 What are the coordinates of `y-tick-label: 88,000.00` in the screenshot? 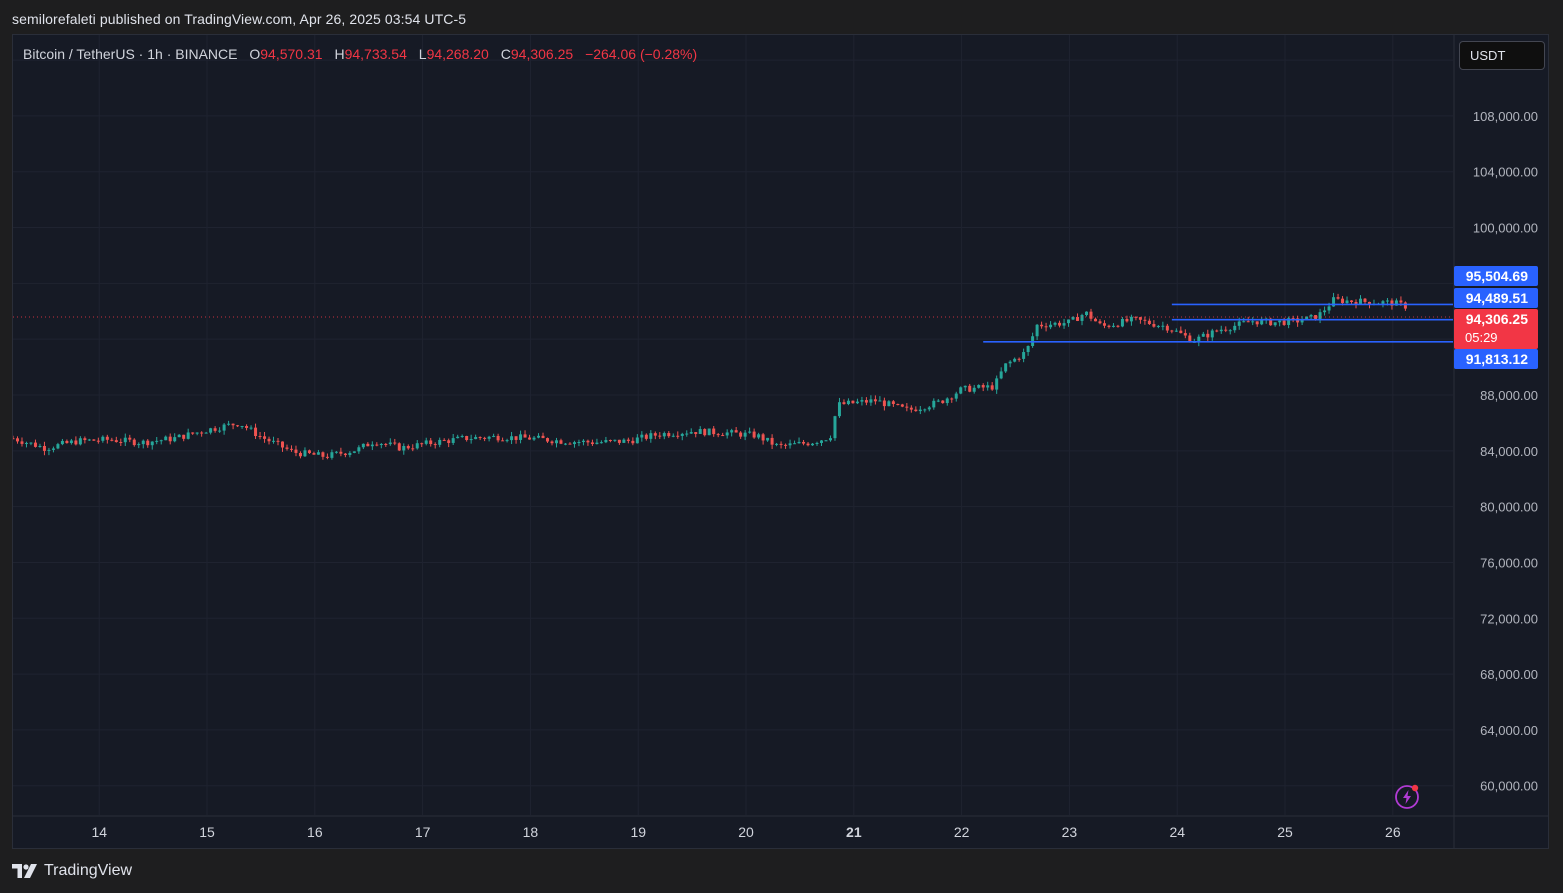 It's located at (1509, 395).